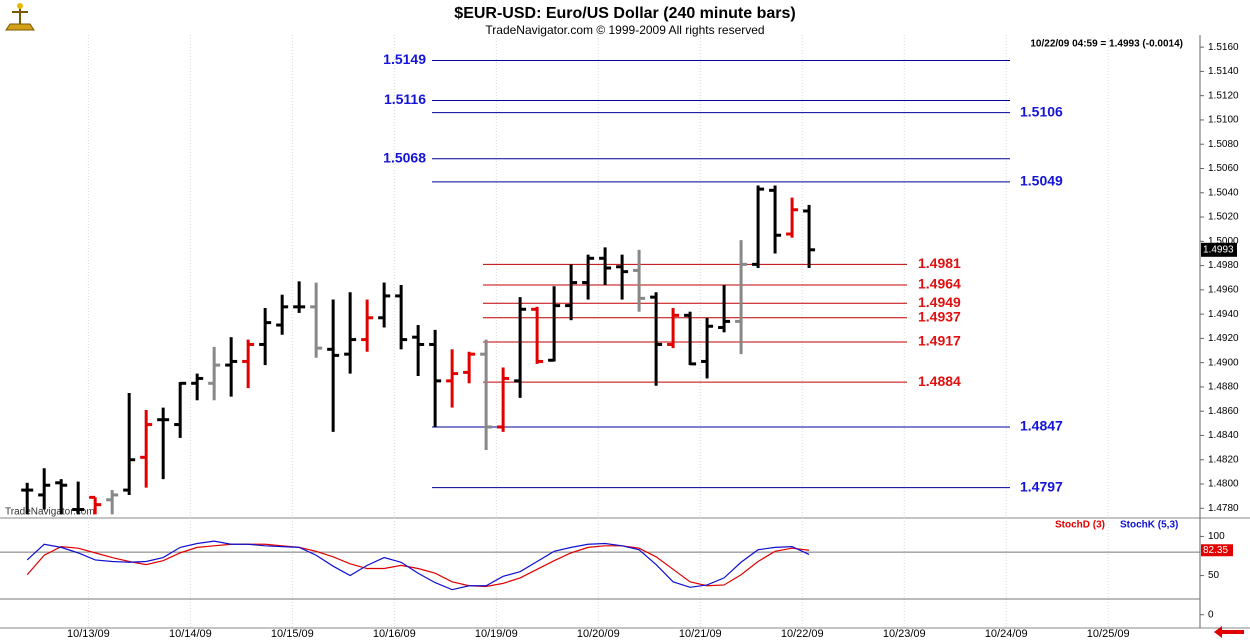 The width and height of the screenshot is (1250, 643). What do you see at coordinates (1223, 71) in the screenshot?
I see `y-tick-label: 1.5140` at bounding box center [1223, 71].